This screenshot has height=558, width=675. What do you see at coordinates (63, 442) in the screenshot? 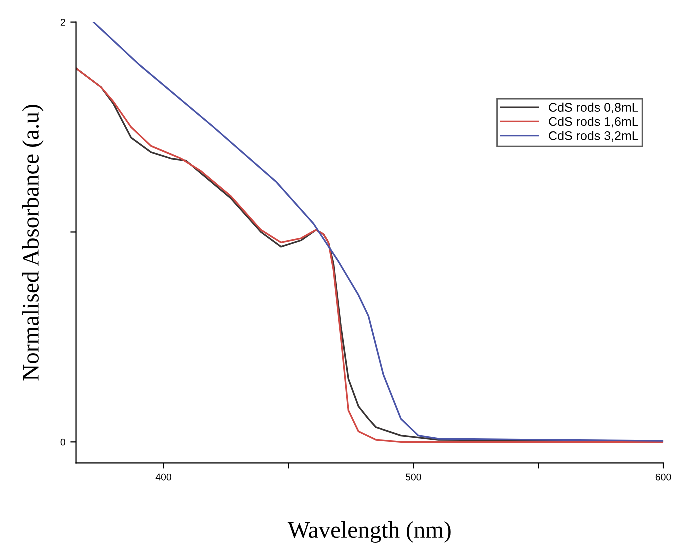
I see `y-tick-label: 0` at bounding box center [63, 442].